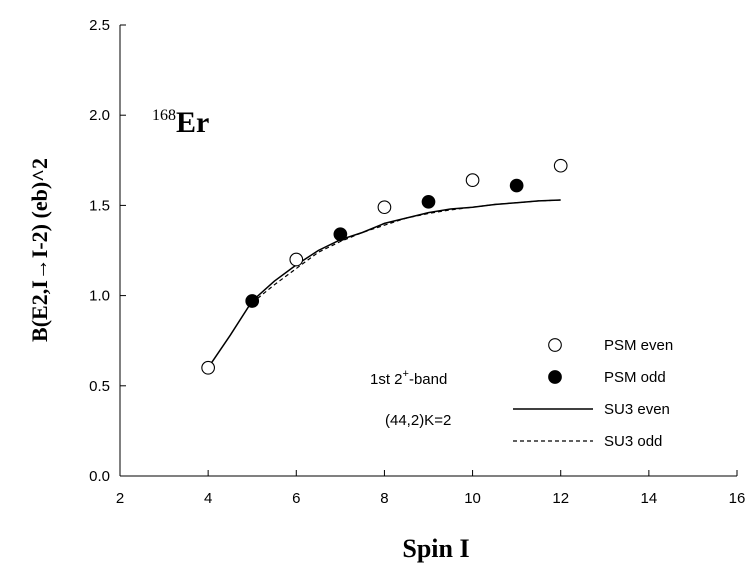 This screenshot has width=746, height=574. What do you see at coordinates (428, 379) in the screenshot?
I see `band-suffix: -band` at bounding box center [428, 379].